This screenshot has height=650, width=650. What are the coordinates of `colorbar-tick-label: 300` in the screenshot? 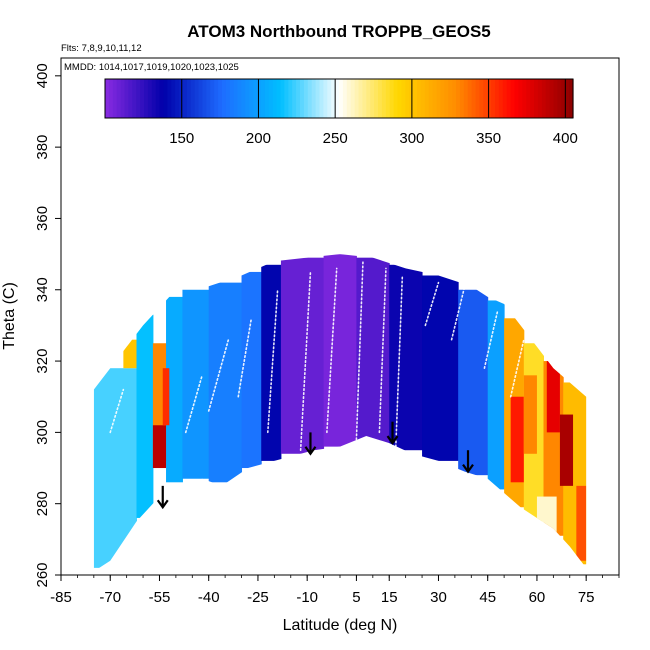 It's located at (411, 138).